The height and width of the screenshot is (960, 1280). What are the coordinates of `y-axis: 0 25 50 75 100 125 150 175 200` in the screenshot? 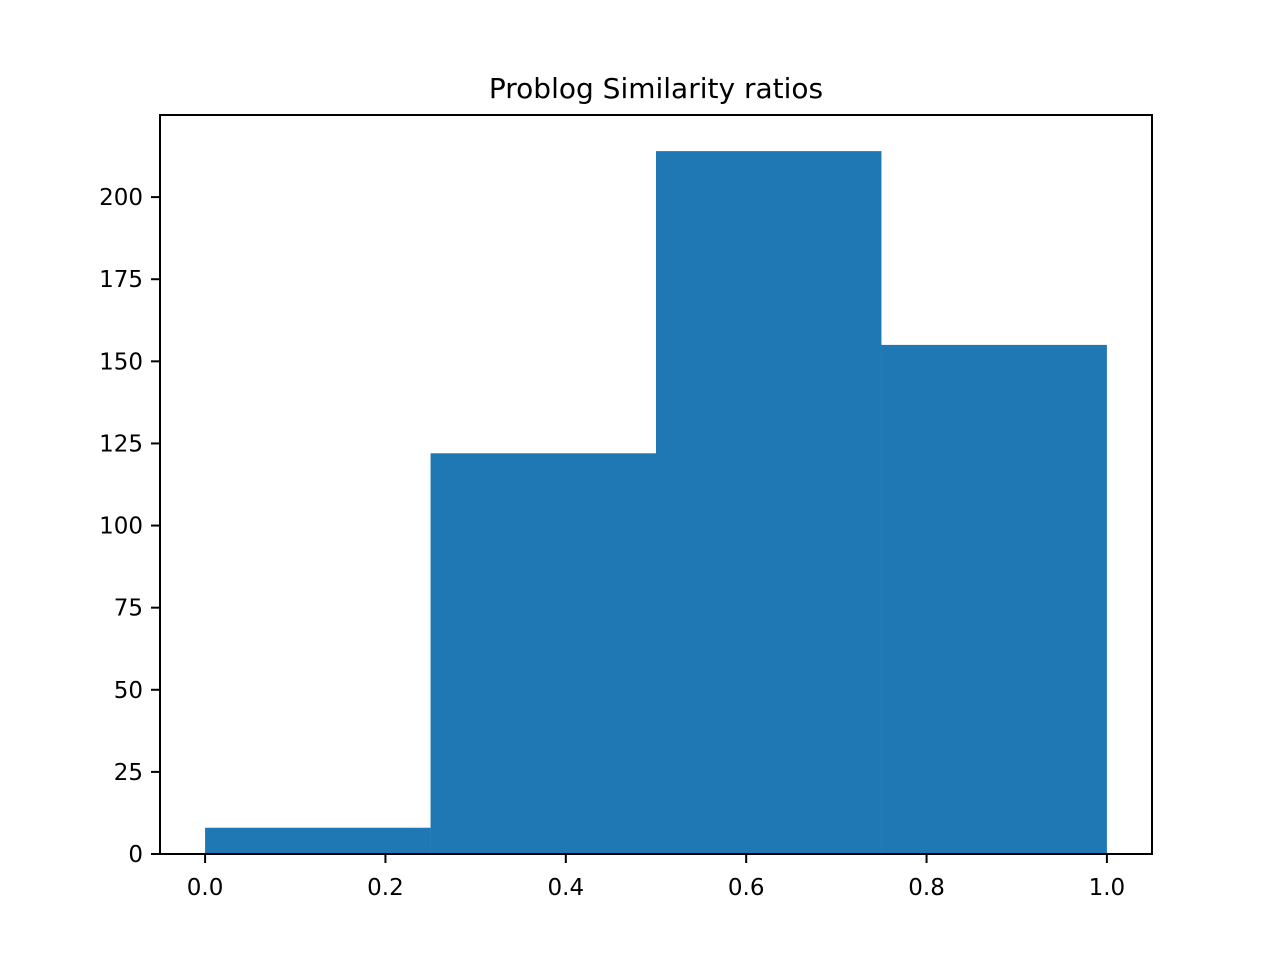 It's located at (129, 526).